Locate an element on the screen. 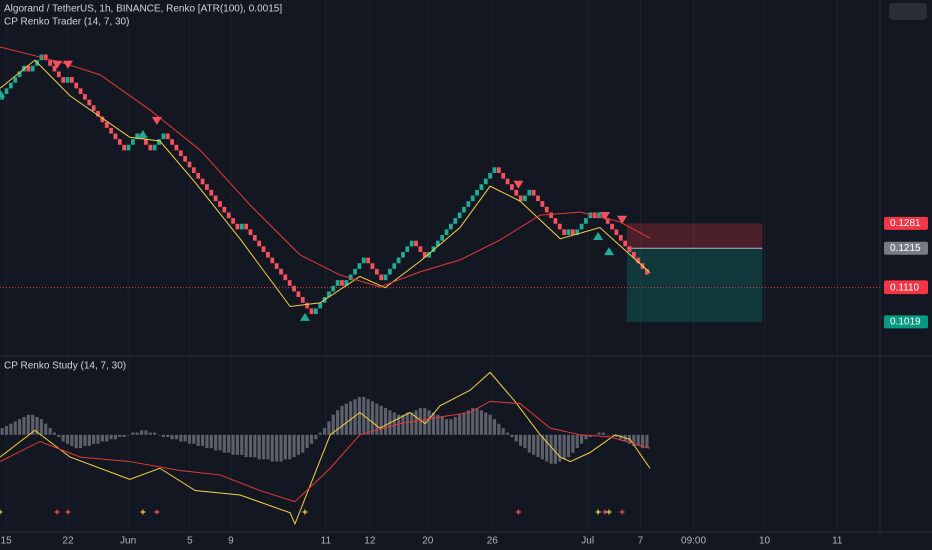  x-tick-label: 15 is located at coordinates (7, 541).